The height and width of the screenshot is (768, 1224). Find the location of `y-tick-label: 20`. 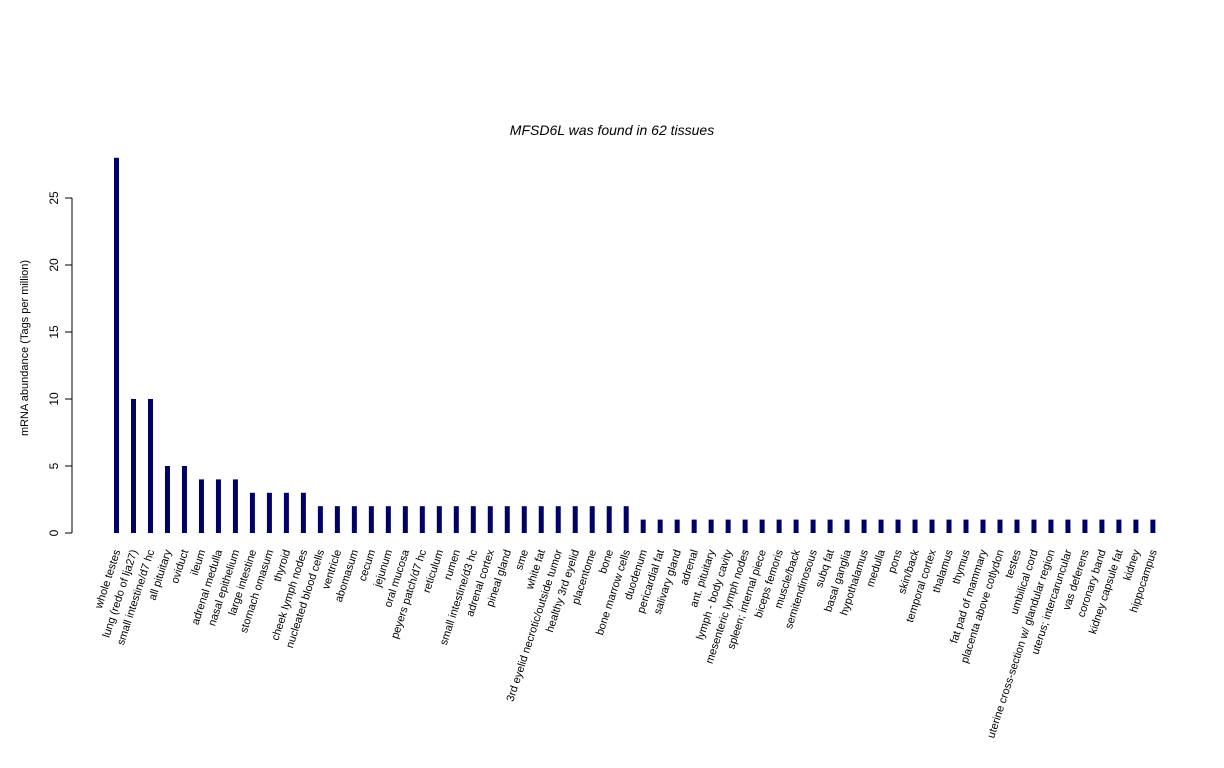

y-tick-label: 20 is located at coordinates (54, 265).